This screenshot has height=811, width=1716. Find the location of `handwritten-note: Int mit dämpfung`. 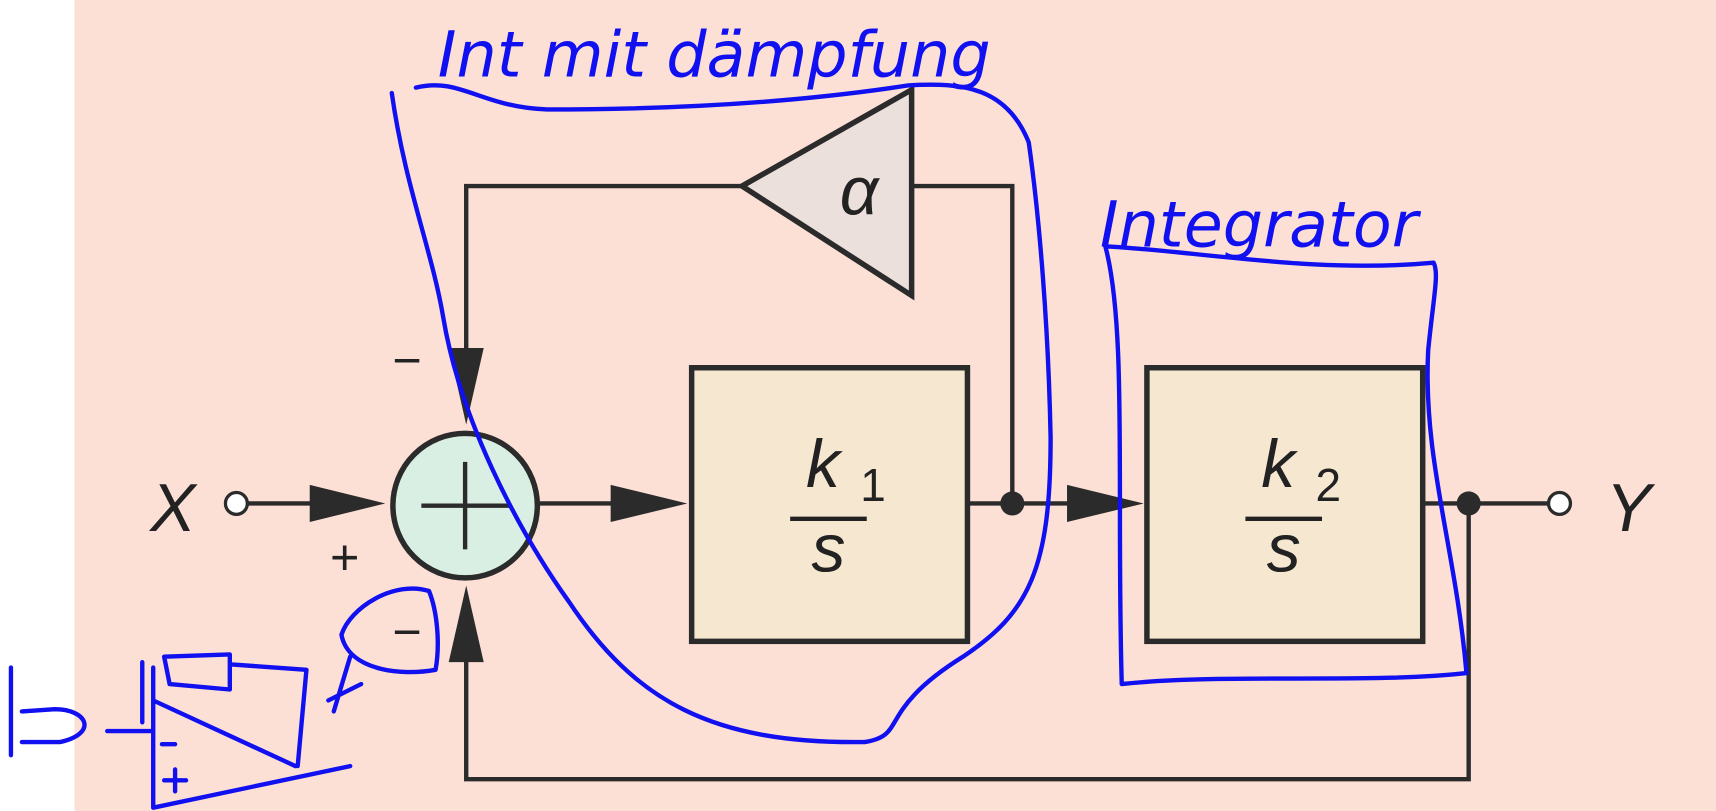

handwritten-note: Int mit dämpfung is located at coordinates (714, 55).